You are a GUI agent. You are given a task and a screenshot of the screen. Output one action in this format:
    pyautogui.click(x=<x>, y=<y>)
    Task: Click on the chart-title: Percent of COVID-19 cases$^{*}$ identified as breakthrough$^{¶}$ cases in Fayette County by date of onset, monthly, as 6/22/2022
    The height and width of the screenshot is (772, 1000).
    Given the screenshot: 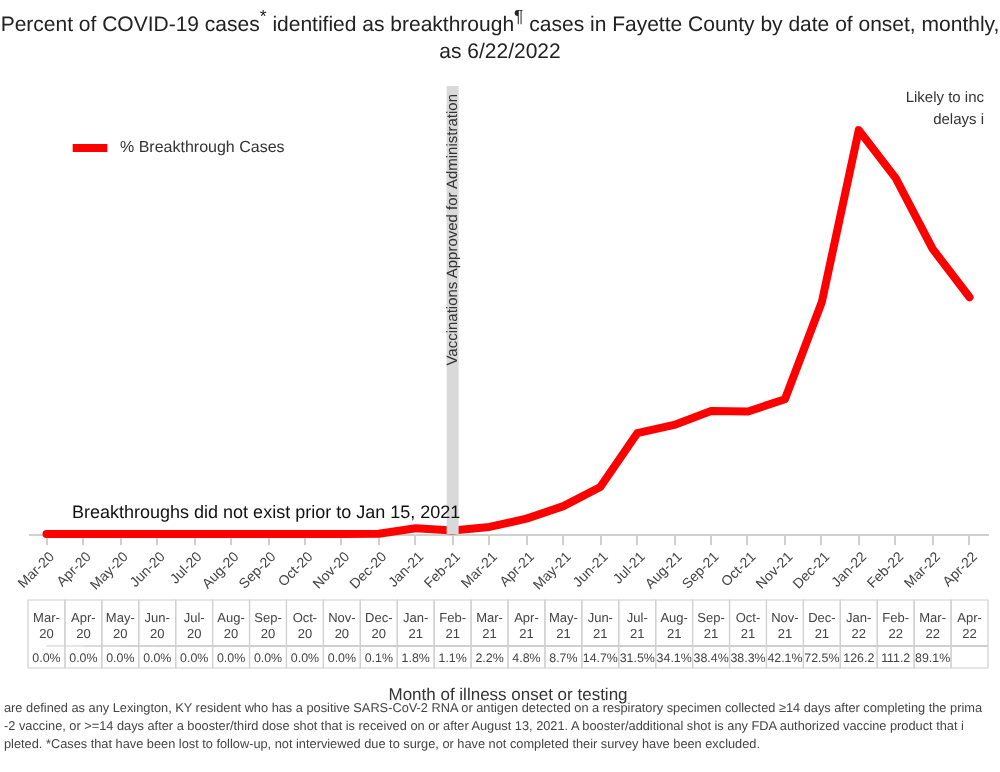 What is the action you would take?
    pyautogui.click(x=500, y=34)
    